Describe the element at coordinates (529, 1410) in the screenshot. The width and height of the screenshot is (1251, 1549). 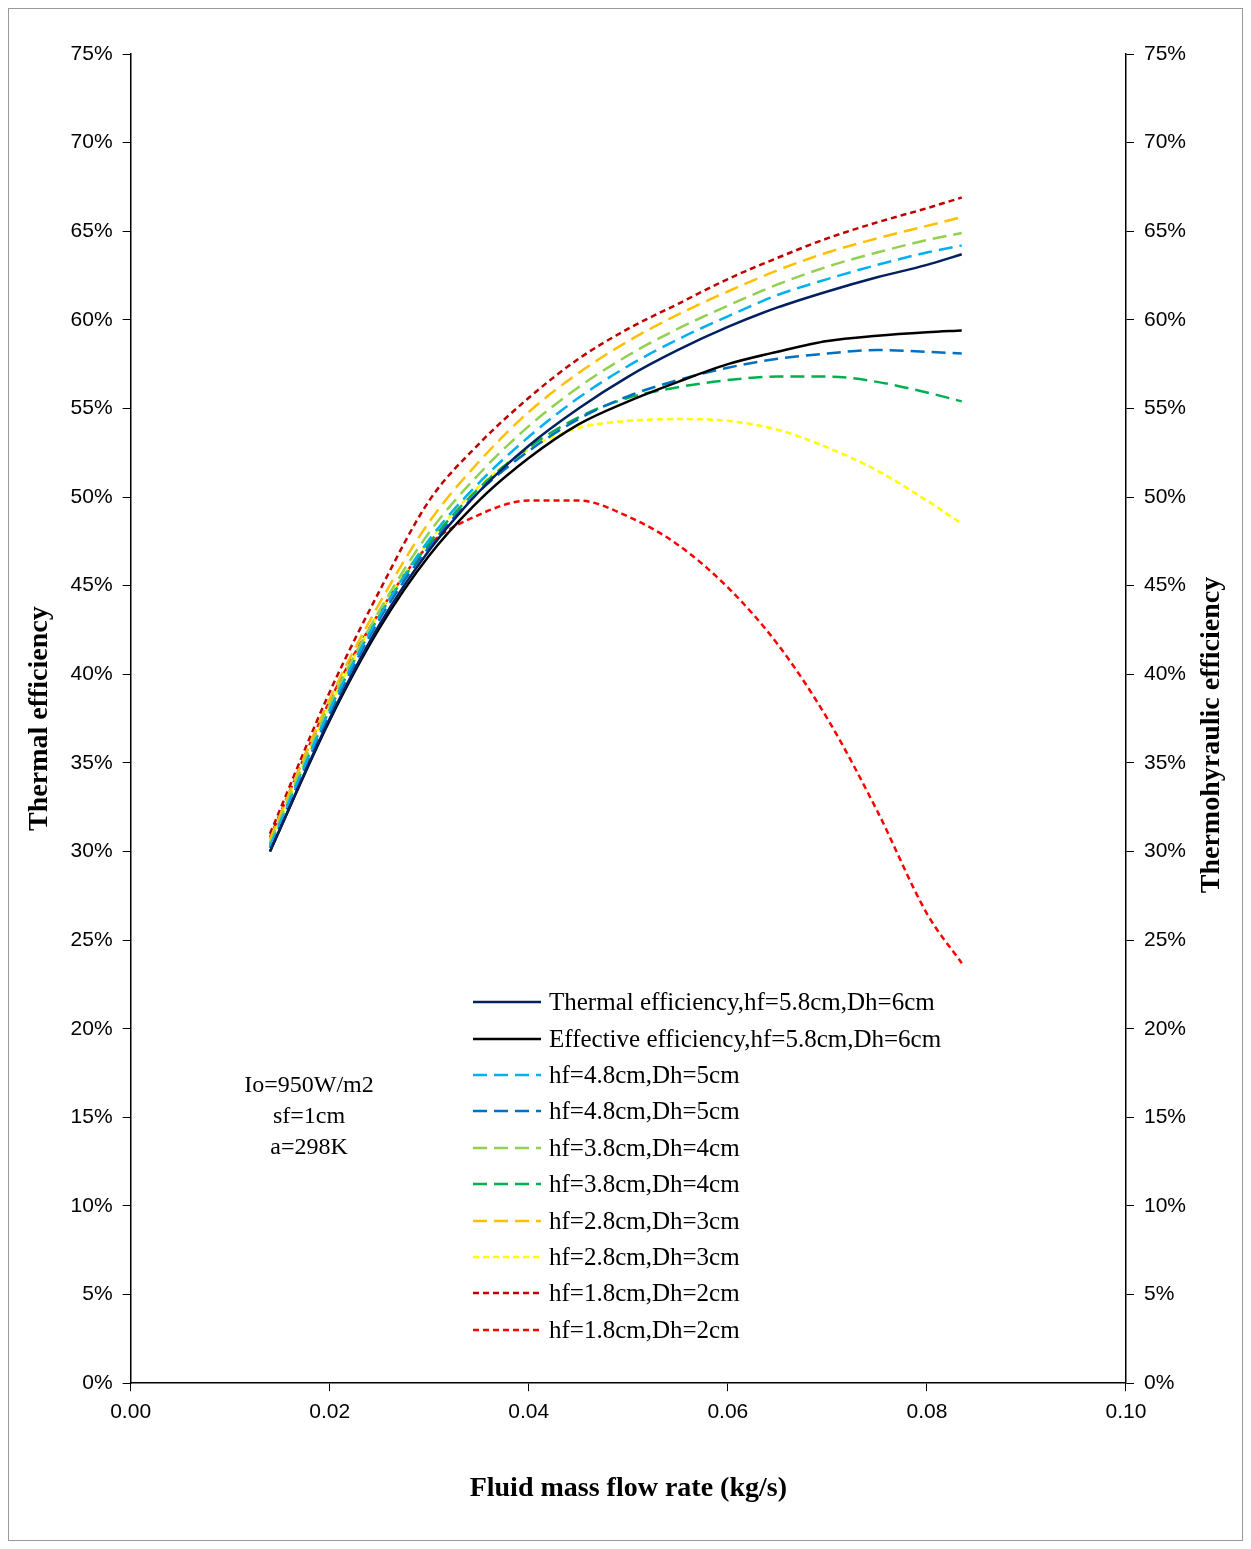
I see `x-tick-label: 0.04` at that location.